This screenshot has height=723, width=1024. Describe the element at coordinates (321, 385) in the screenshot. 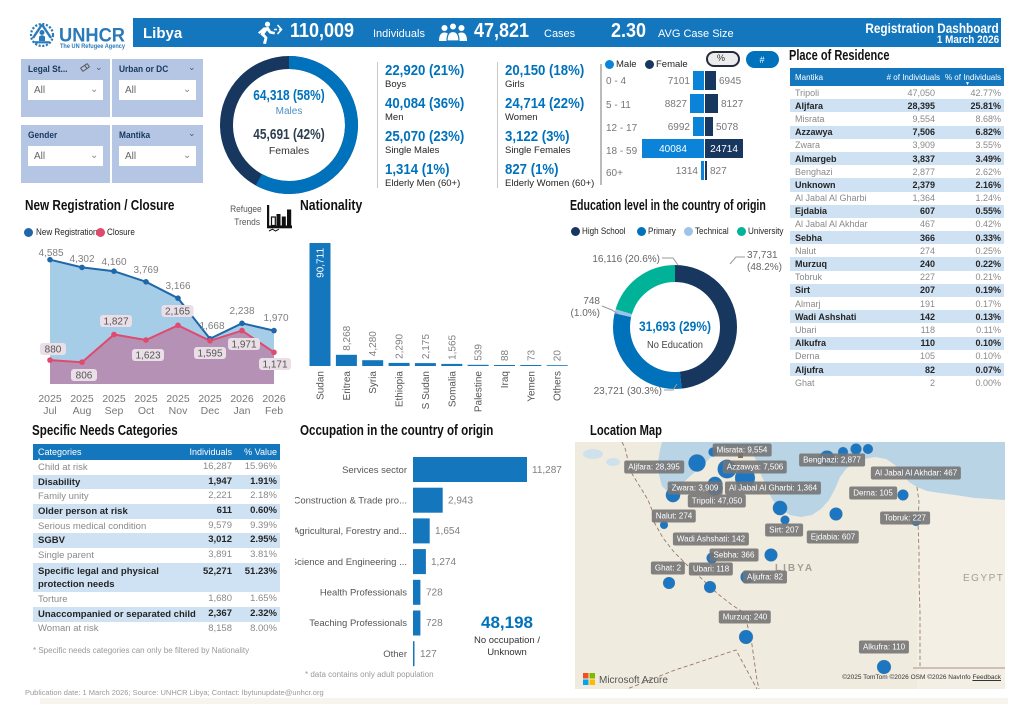

I see `svg-text: Sudan` at that location.